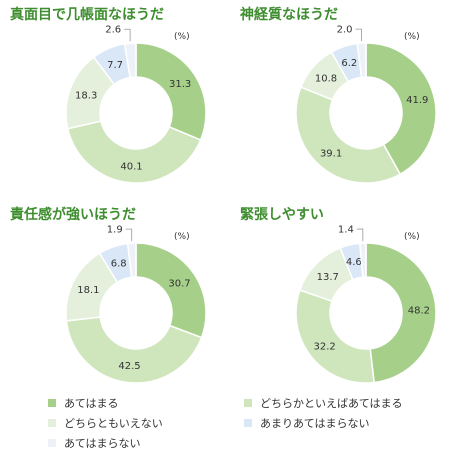 The height and width of the screenshot is (455, 460). What do you see at coordinates (115, 65) in the screenshot?
I see `slice-value-label-4: 7.7` at bounding box center [115, 65].